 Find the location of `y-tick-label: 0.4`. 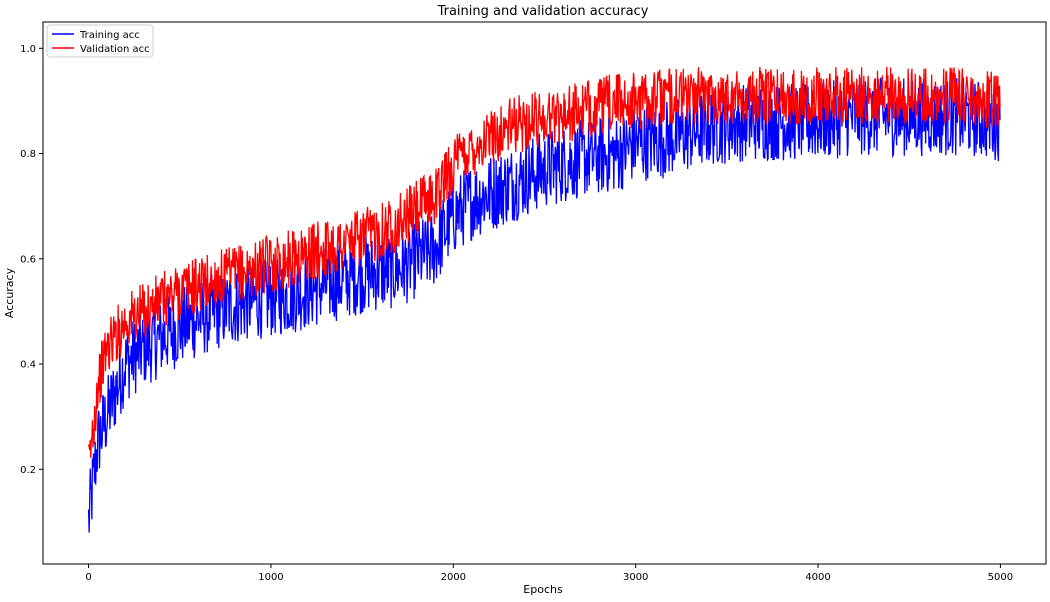

y-tick-label: 0.4 is located at coordinates (28, 365).